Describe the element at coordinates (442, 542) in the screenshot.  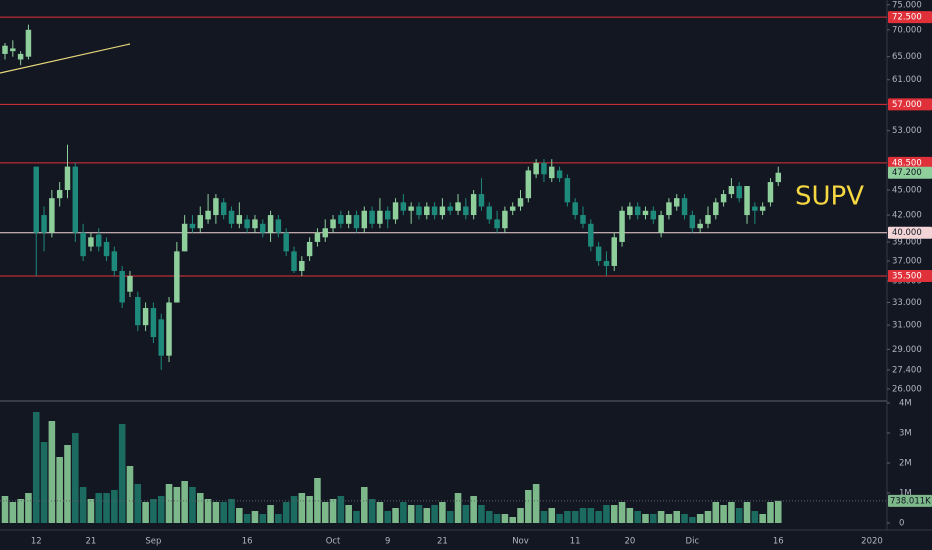
I see `x-tick-label: 21` at that location.